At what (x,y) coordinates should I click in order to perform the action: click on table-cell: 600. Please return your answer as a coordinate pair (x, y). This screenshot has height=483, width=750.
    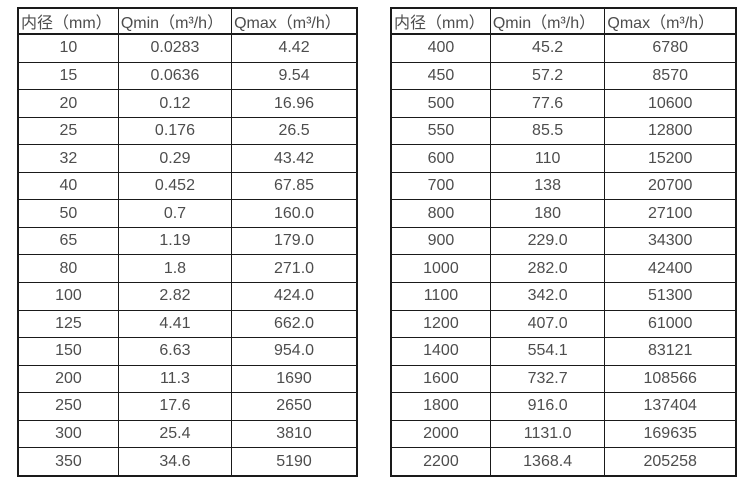
    Looking at the image, I should click on (440, 158).